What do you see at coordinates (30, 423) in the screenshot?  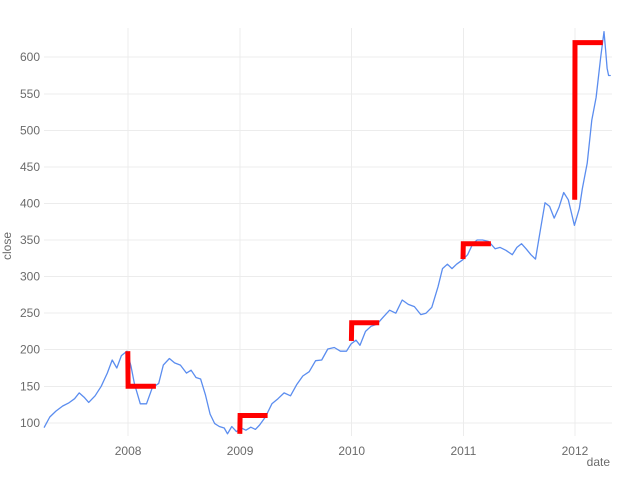 I see `y-tick-label: 100` at bounding box center [30, 423].